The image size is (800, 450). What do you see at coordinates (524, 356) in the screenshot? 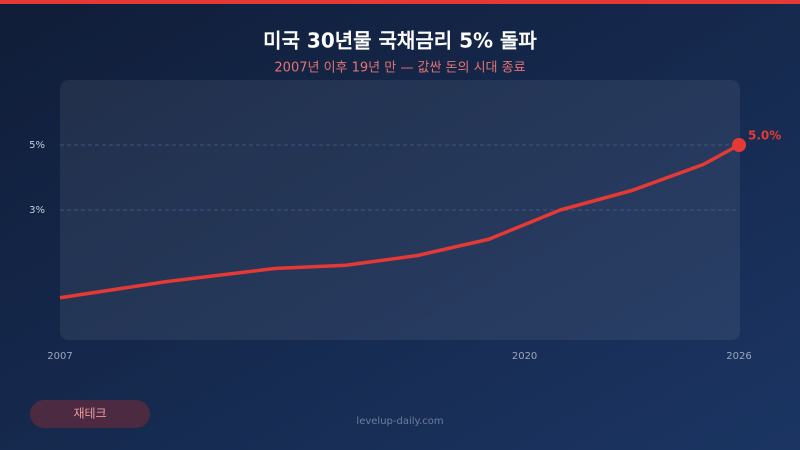
I see `x-tick-label: 2020` at bounding box center [524, 356].